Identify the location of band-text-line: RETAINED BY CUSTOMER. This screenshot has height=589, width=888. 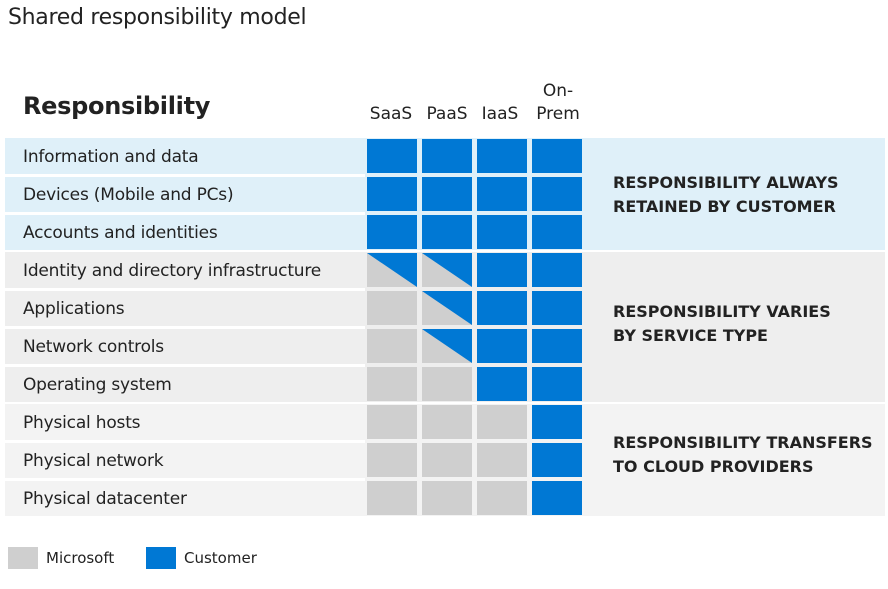
(724, 206).